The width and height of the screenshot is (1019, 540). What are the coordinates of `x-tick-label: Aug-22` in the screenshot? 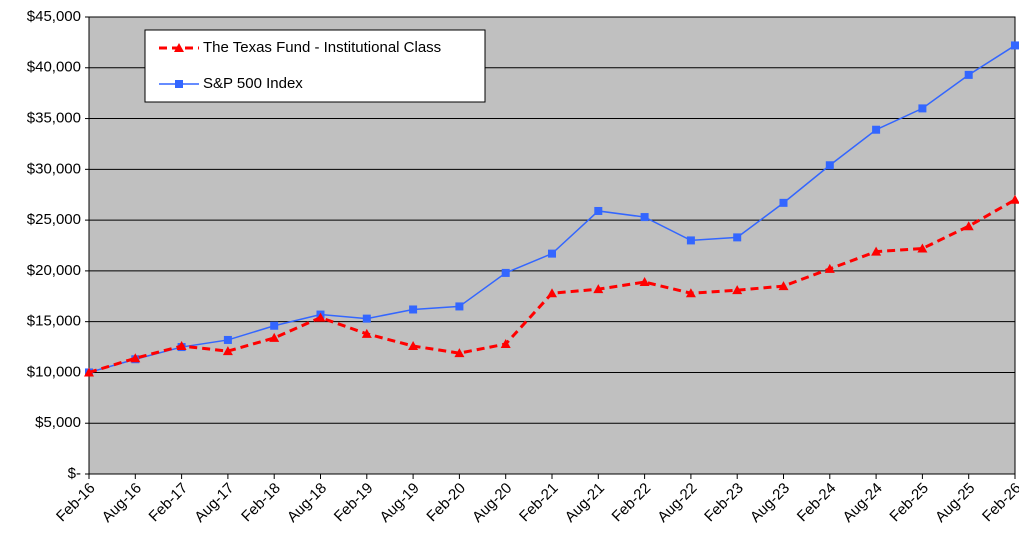 It's located at (677, 503).